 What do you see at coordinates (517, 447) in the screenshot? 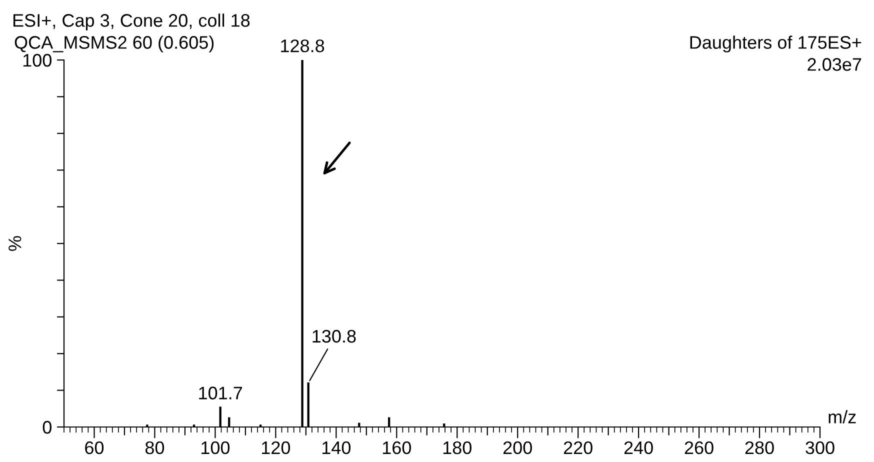
I see `x-tick-label: 200` at bounding box center [517, 447].